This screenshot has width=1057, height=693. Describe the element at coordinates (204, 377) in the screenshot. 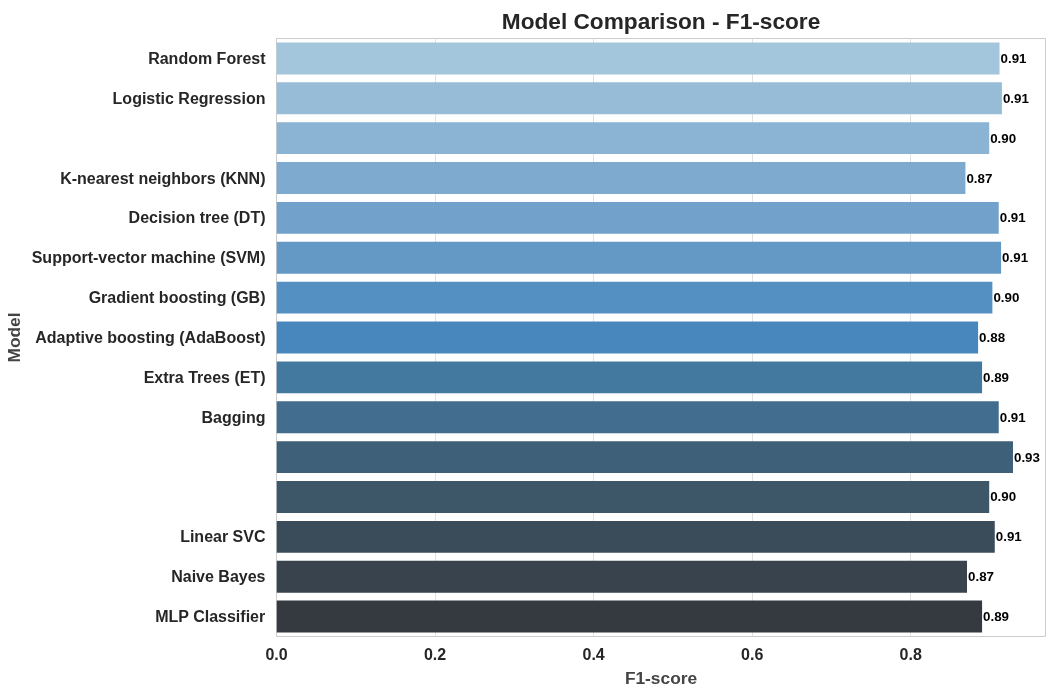

I see `y-tick-label: Extra Trees (ET)` at that location.